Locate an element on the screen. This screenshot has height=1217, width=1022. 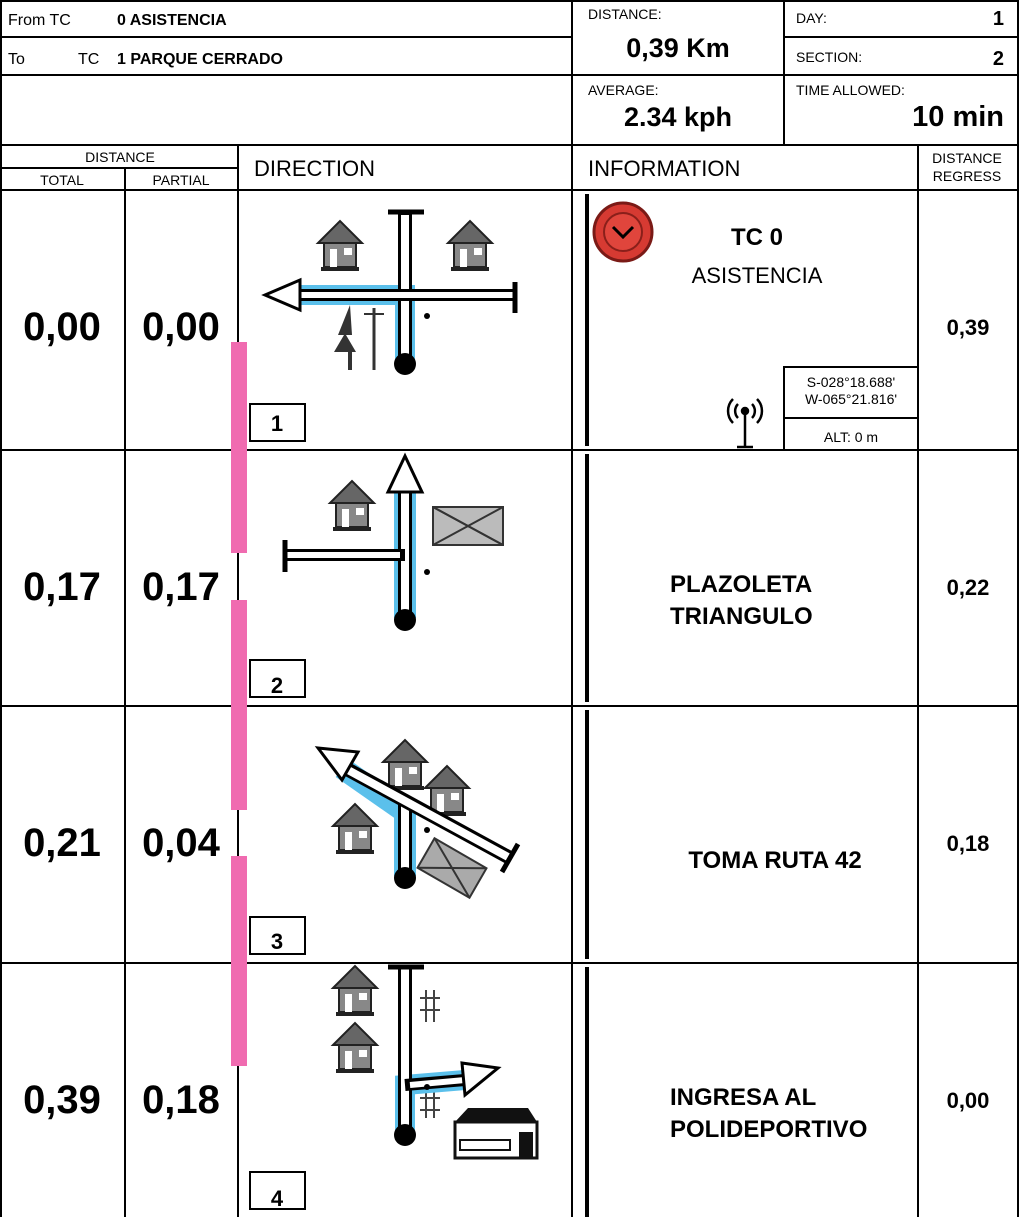
time-value: 10 min is located at coordinates (958, 117).